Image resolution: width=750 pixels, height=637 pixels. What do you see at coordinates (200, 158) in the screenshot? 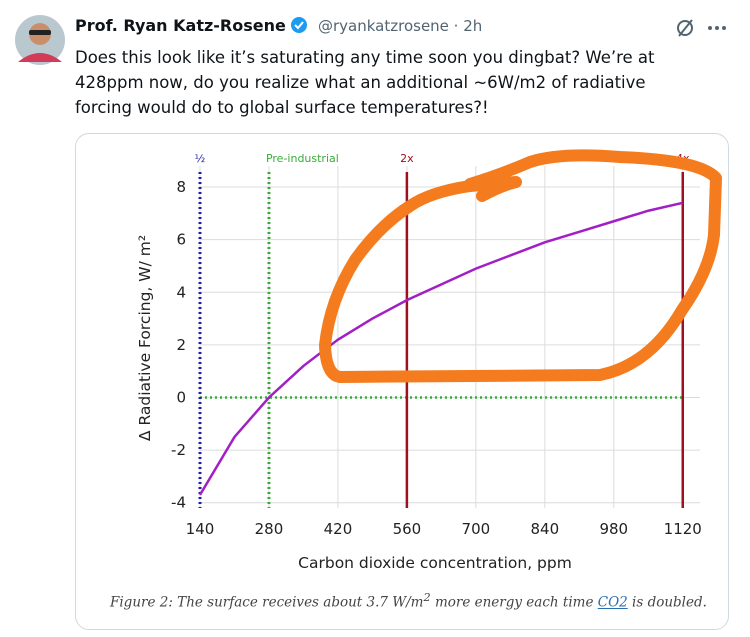
I see `reference-label: ½` at bounding box center [200, 158].